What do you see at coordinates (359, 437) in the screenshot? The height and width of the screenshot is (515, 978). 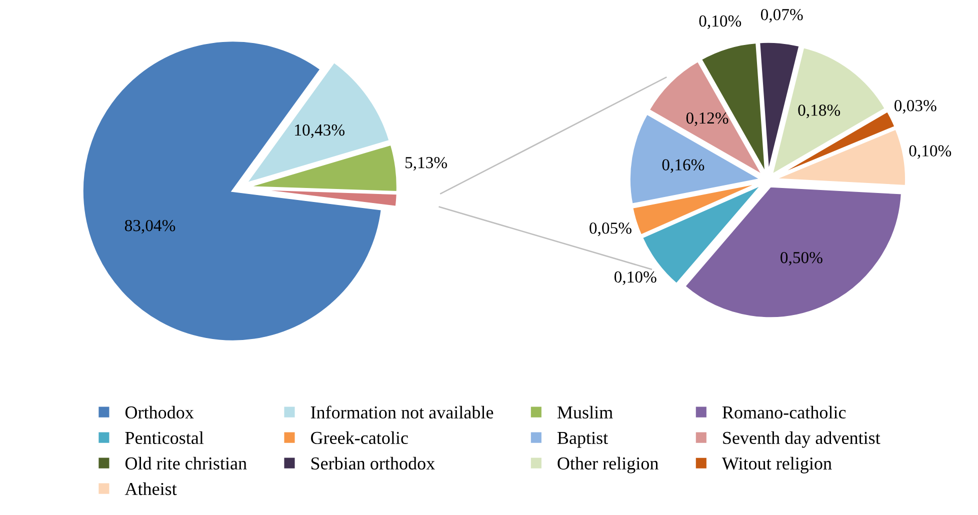 I see `legend-label: Greek-catolic` at bounding box center [359, 437].